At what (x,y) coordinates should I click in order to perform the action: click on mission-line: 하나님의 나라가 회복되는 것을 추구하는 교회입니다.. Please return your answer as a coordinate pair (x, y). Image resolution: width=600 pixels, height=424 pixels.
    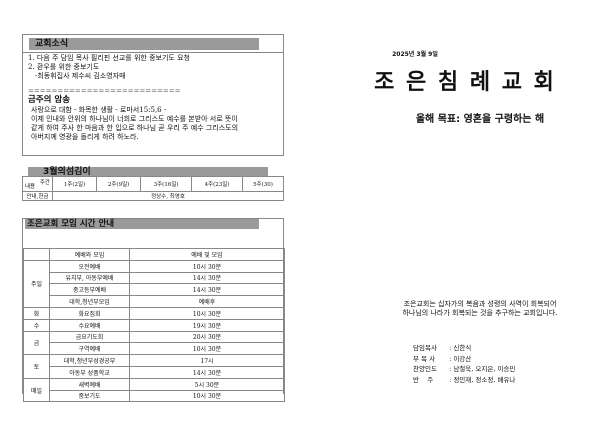
    Looking at the image, I should click on (480, 313).